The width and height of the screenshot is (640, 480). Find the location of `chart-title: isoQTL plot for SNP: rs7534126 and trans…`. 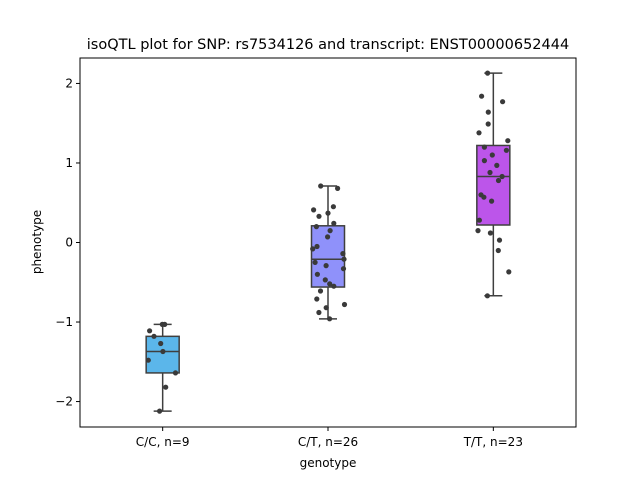

chart-title: isoQTL plot for SNP: rs7534126 and trans… is located at coordinates (328, 45).